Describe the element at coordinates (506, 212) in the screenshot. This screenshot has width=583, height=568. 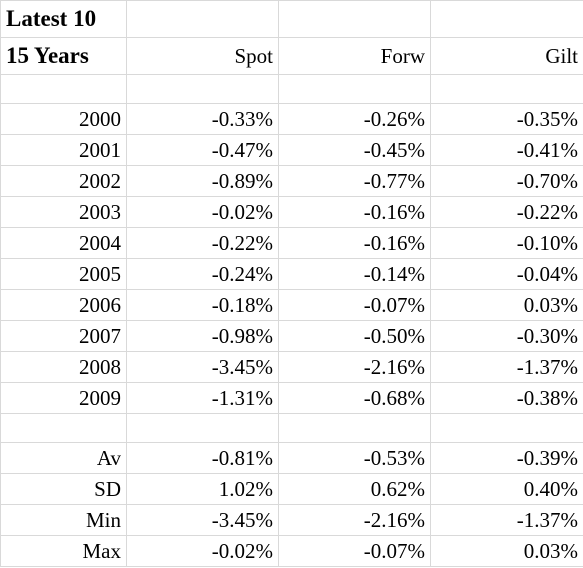
I see `cell-gilt: -0.22%` at that location.